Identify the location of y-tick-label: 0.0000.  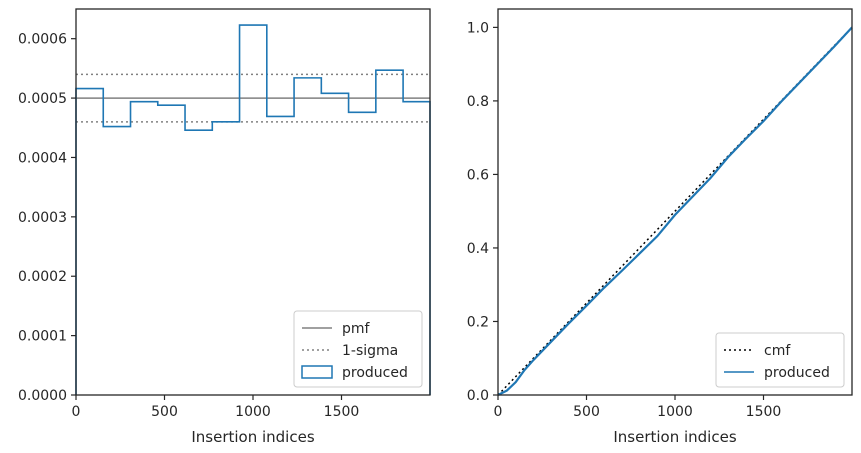
(42, 396).